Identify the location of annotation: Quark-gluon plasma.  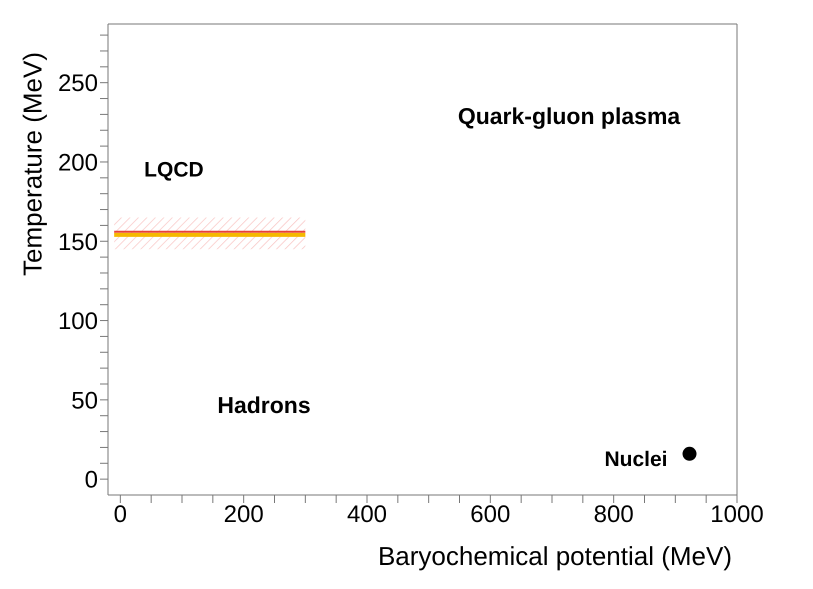
(569, 116).